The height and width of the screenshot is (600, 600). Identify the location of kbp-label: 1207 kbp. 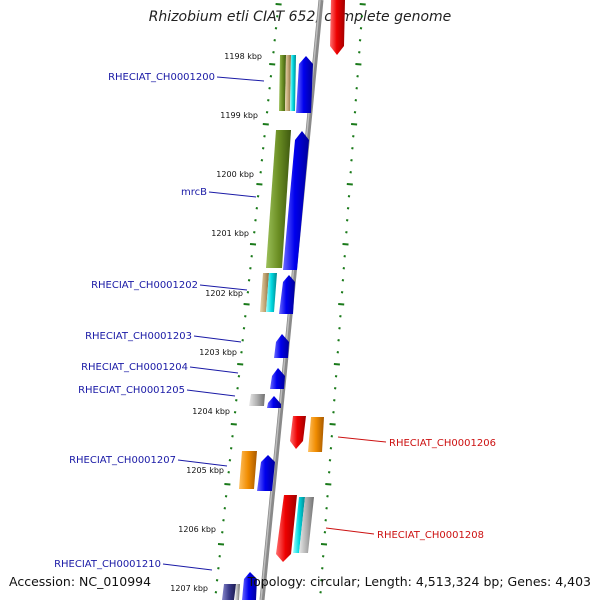
(189, 588).